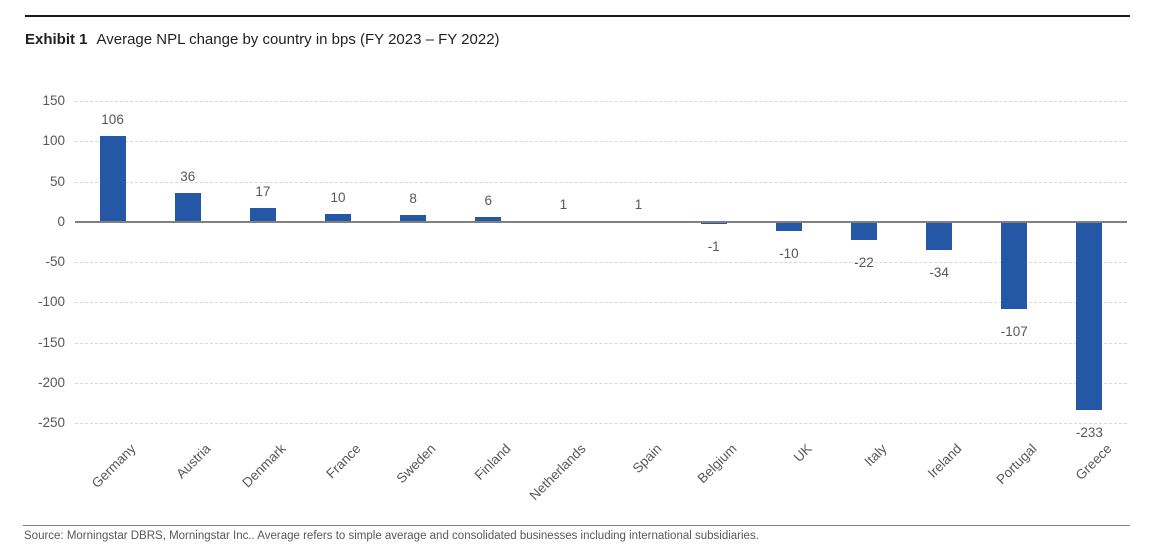  Describe the element at coordinates (1014, 265) in the screenshot. I see `bar-portugal` at that location.